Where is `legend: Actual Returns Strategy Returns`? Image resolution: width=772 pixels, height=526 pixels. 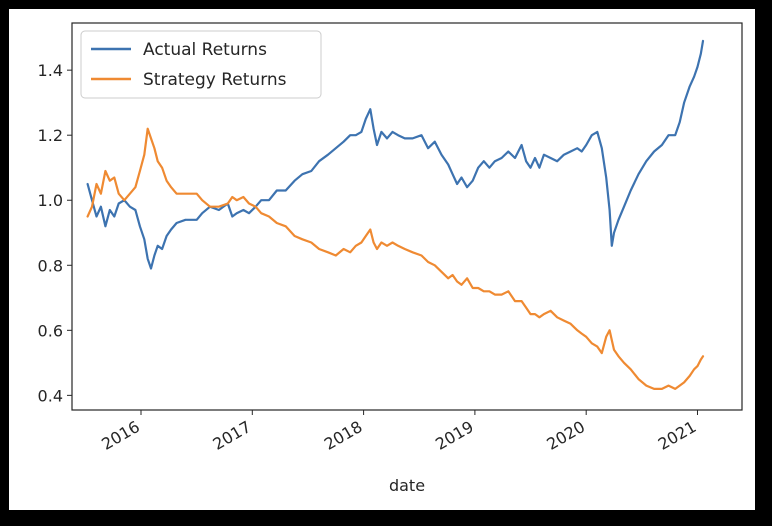
legend: Actual Returns Strategy Returns is located at coordinates (201, 64).